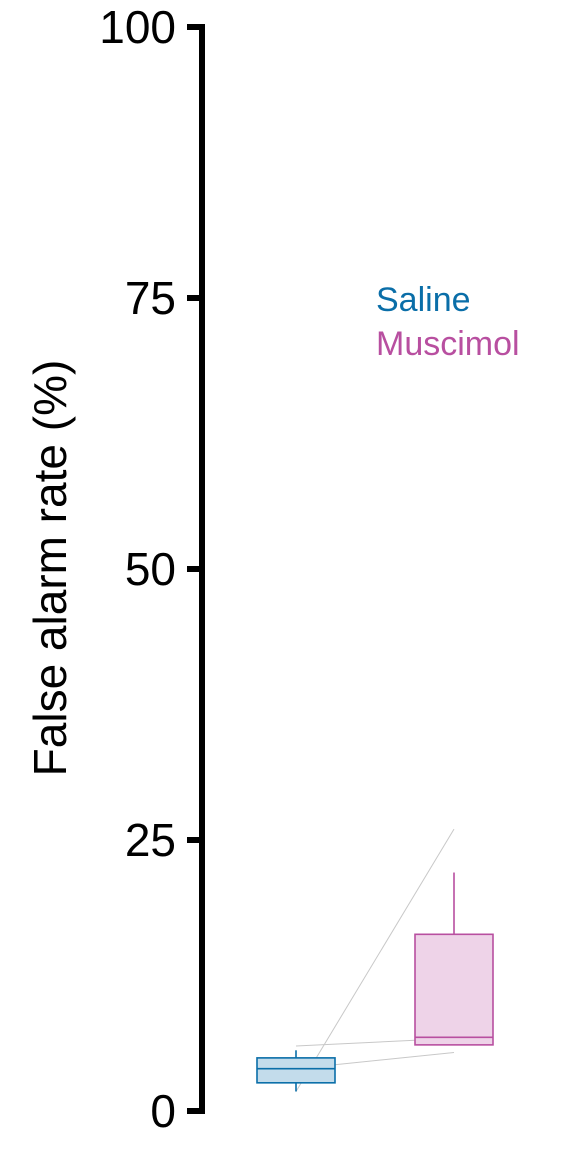 This screenshot has width=576, height=1152. Describe the element at coordinates (163, 1111) in the screenshot. I see `y-tick-label: 0` at that location.